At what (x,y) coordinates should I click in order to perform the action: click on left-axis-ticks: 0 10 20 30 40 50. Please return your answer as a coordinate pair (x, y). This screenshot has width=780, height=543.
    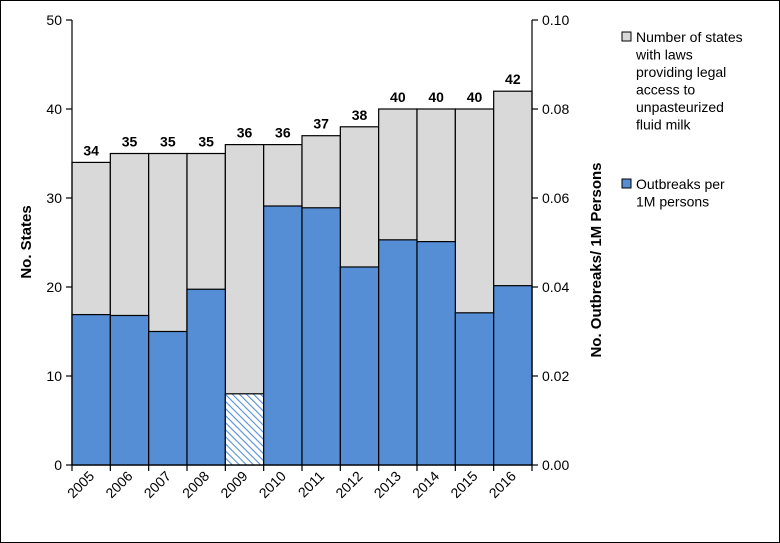
    Looking at the image, I should click on (59, 242).